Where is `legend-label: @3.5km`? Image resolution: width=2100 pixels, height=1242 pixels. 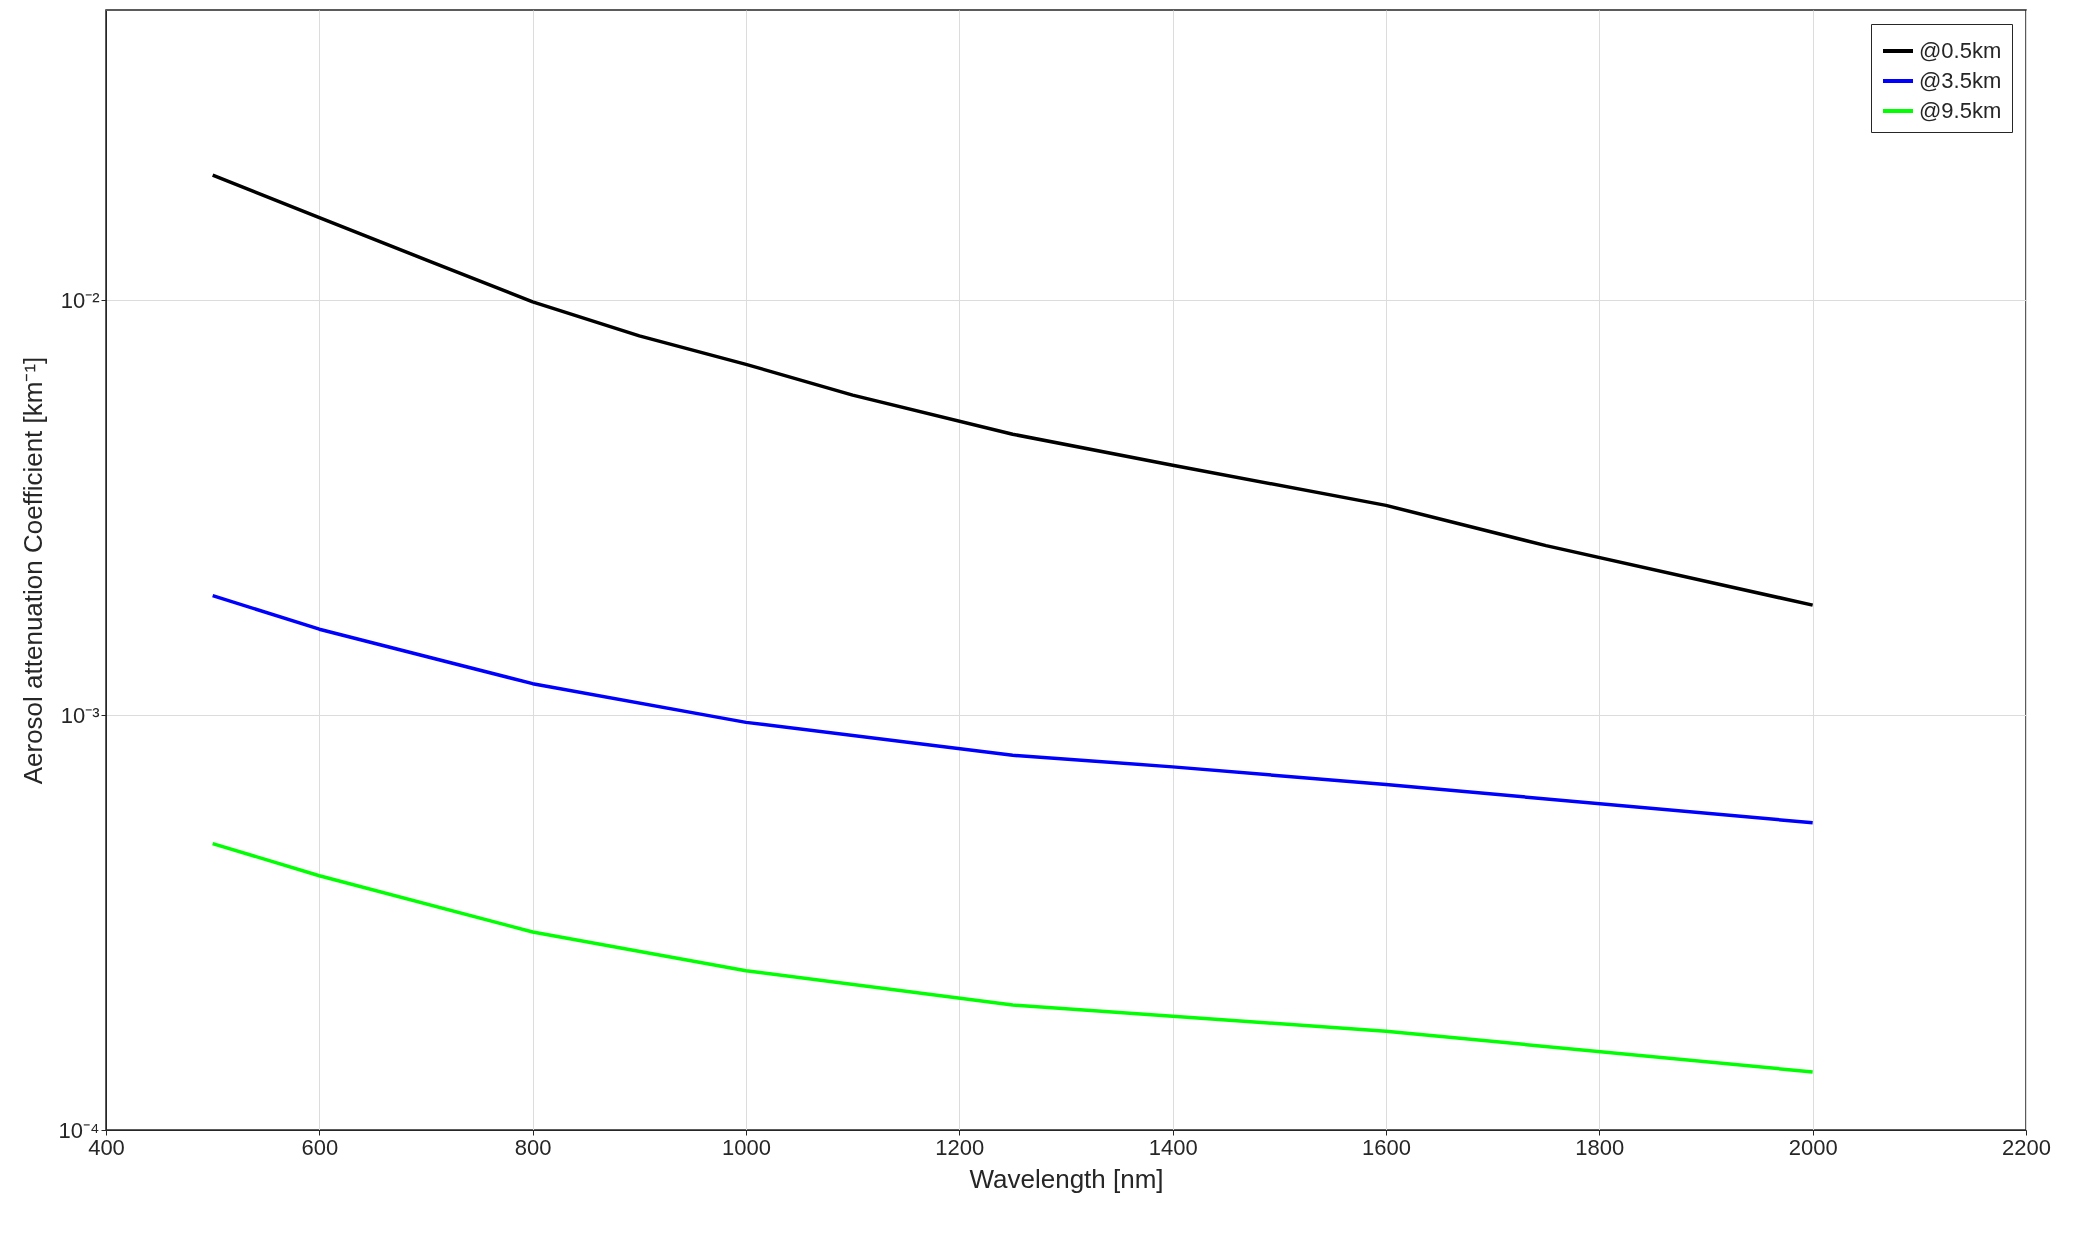 legend-label: @3.5km is located at coordinates (1960, 80).